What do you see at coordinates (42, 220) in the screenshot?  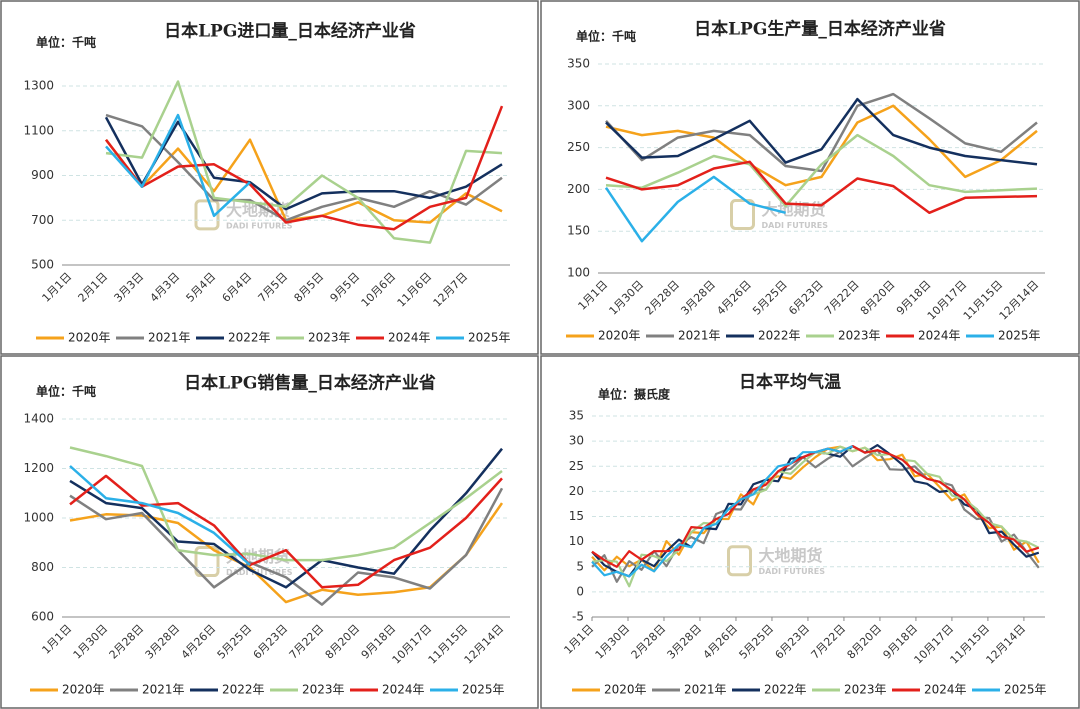 I see `y-tick-label: 700` at bounding box center [42, 220].